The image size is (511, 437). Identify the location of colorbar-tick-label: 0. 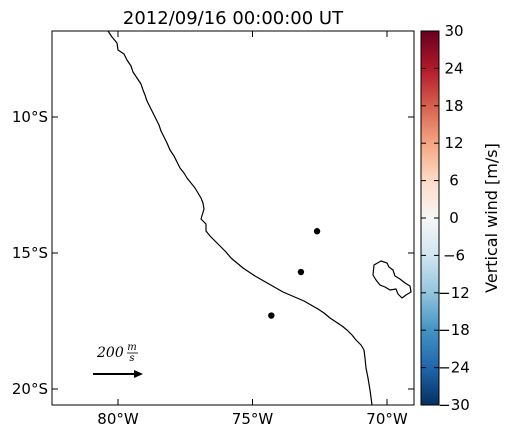
(454, 218).